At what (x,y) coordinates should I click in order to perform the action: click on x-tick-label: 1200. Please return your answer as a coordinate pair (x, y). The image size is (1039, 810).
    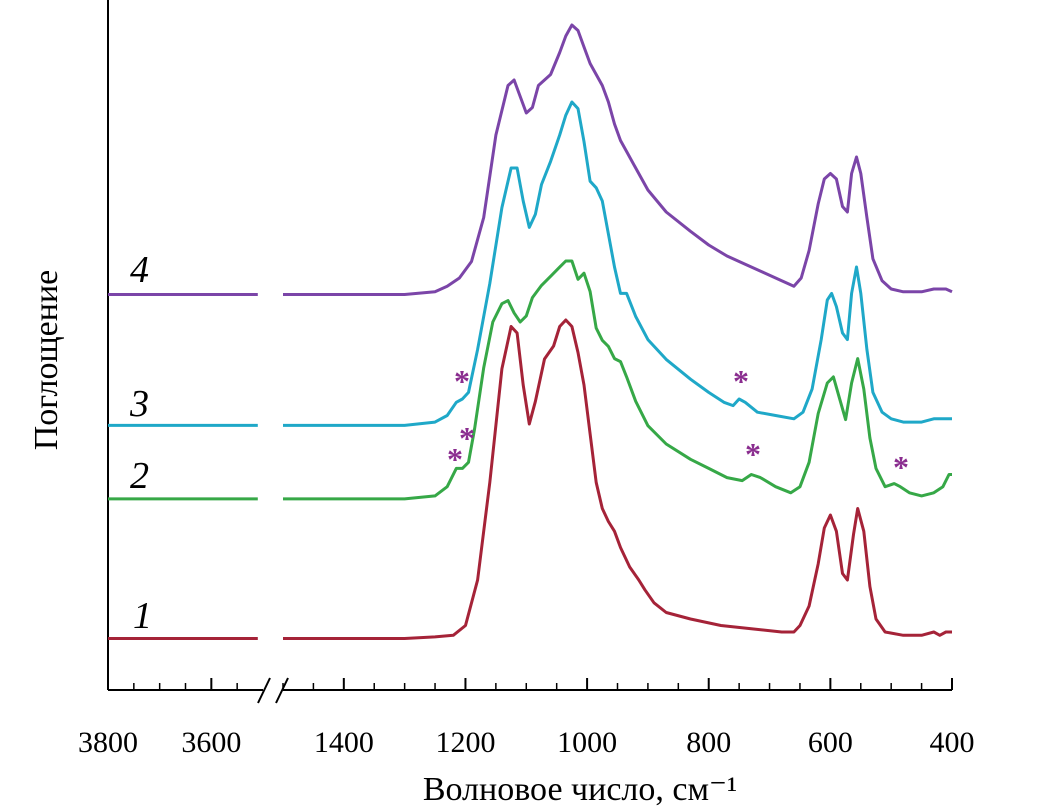
    Looking at the image, I should click on (465, 742).